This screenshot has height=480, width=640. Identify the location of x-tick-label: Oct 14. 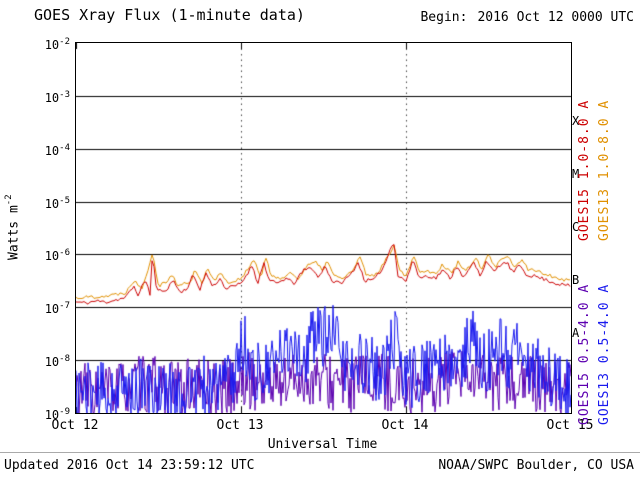
(405, 425).